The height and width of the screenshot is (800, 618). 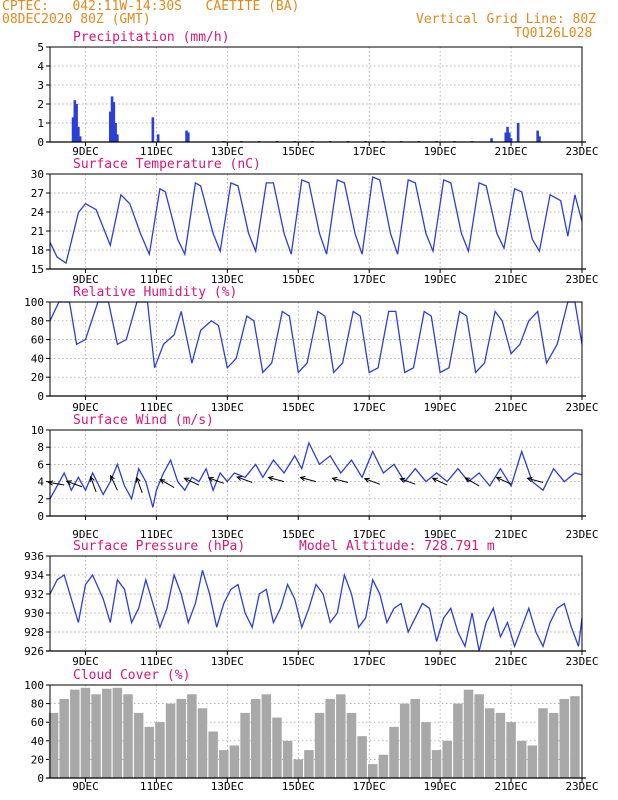 I want to click on y-tick-label: 27, so click(x=37, y=193).